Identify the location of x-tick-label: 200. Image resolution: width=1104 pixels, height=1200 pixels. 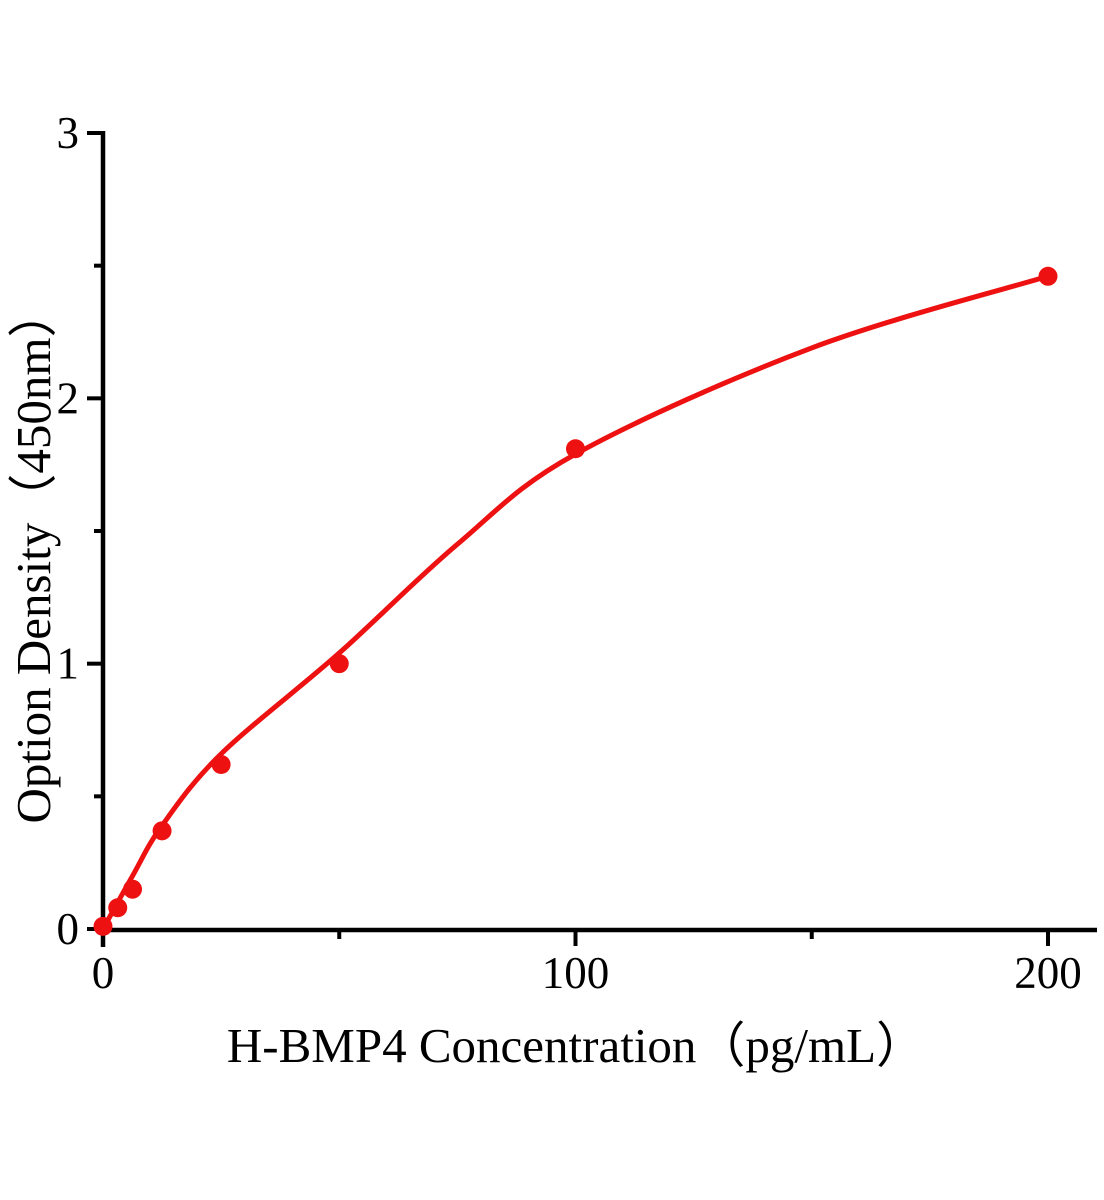
(1048, 973).